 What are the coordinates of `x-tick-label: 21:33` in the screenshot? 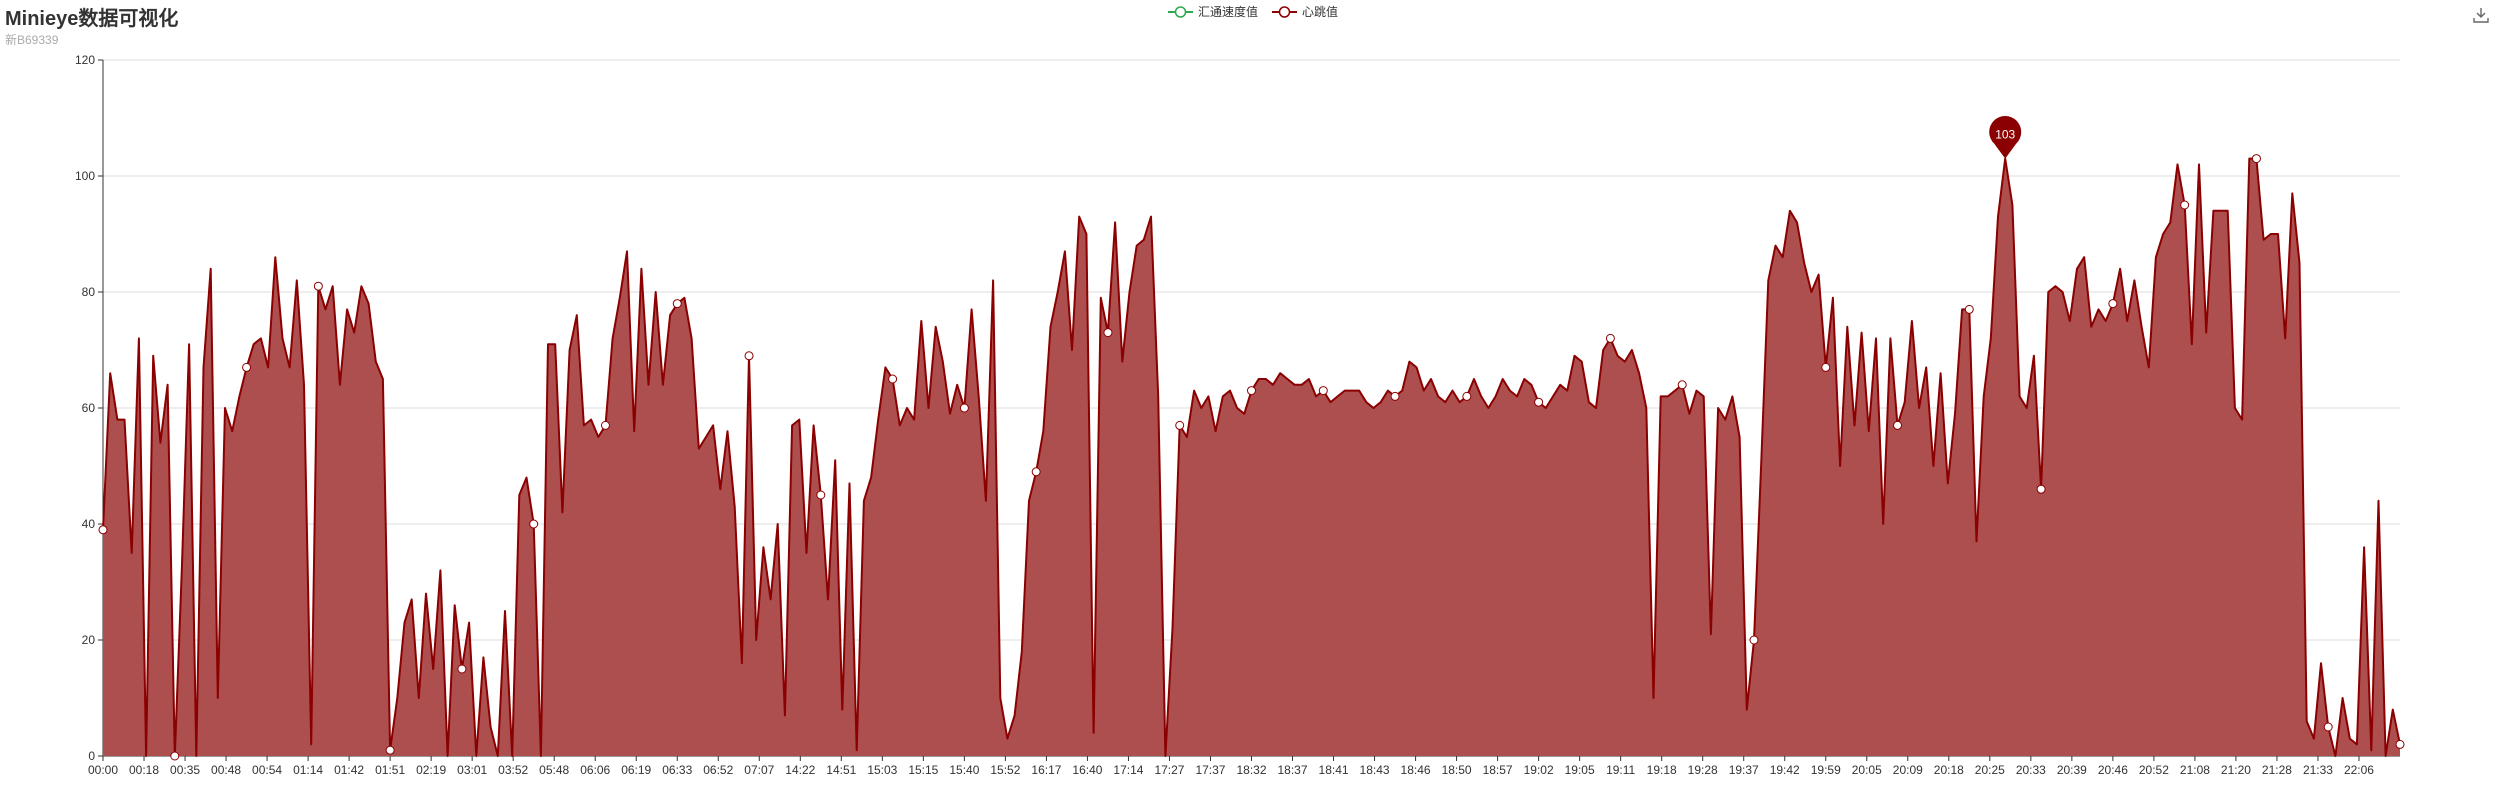 It's located at (2318, 770).